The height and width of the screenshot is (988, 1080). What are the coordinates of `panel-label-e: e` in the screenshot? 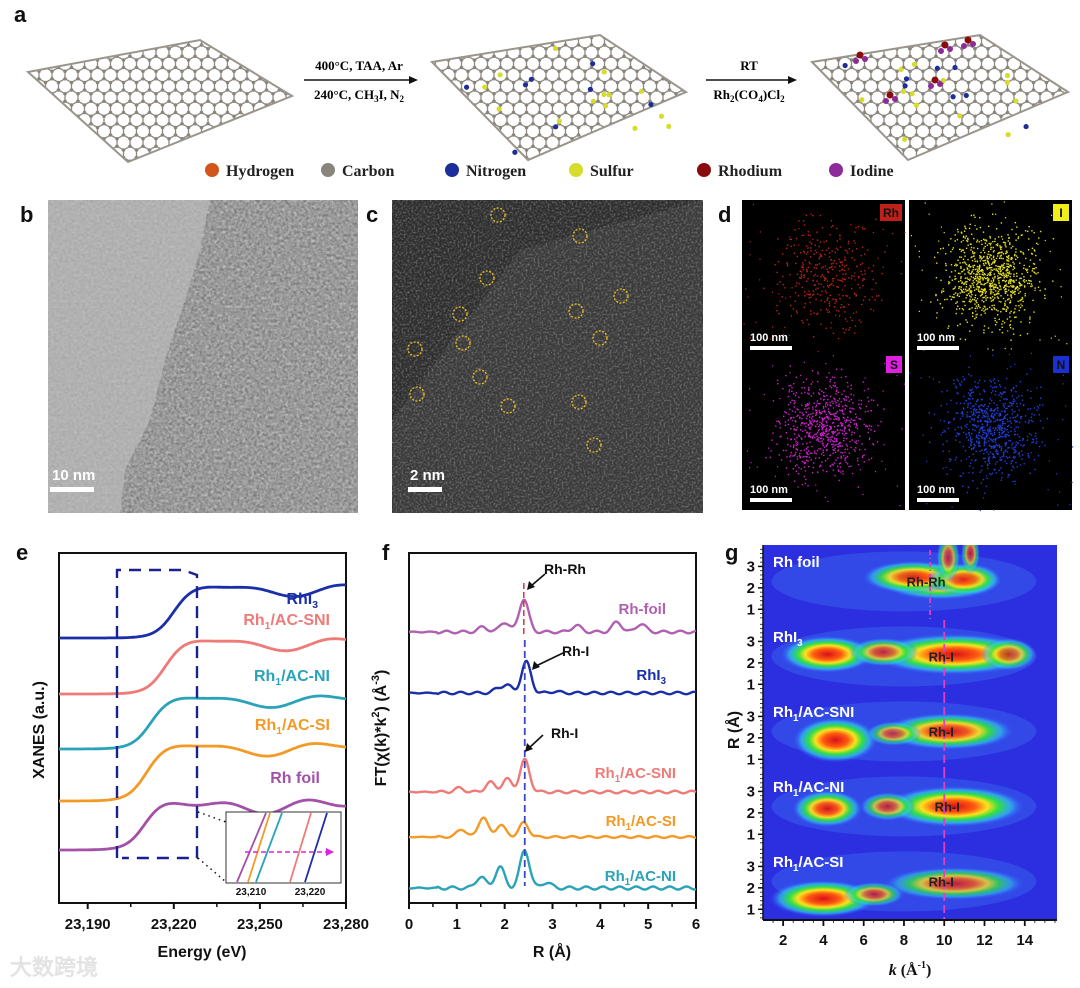 It's located at (22, 552).